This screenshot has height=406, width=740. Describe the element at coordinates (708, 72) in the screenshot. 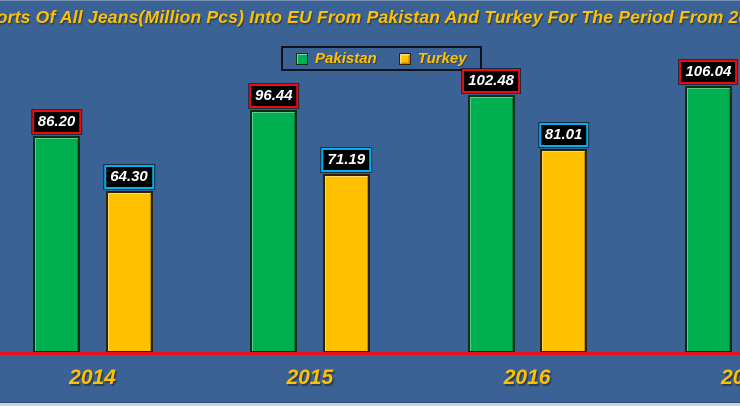

I see `value-label-pakistan-2017: 106.04` at that location.